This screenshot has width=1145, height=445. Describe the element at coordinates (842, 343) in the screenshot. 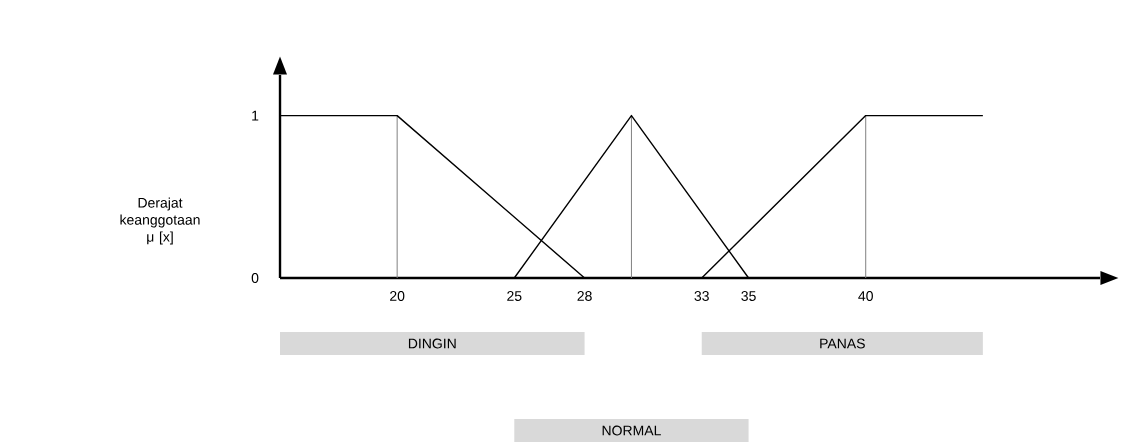

I see `text: PANAS` at that location.